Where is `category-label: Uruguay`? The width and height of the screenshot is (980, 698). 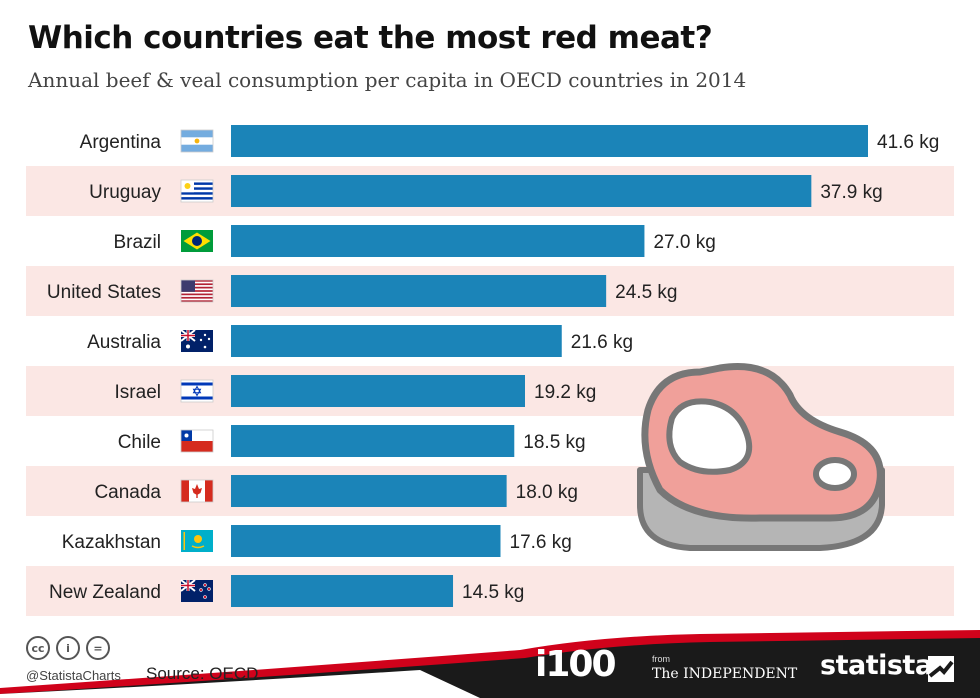 category-label: Uruguay is located at coordinates (125, 192).